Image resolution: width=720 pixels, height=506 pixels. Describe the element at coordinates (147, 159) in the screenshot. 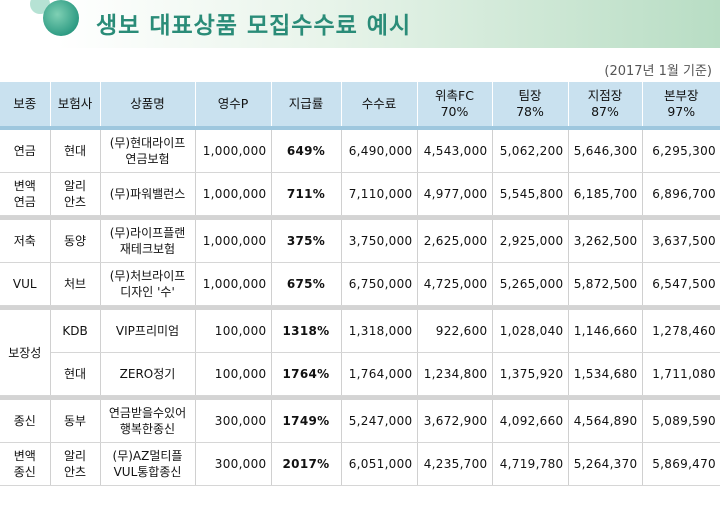

I see `product-name-cell-line: 연금보험` at that location.